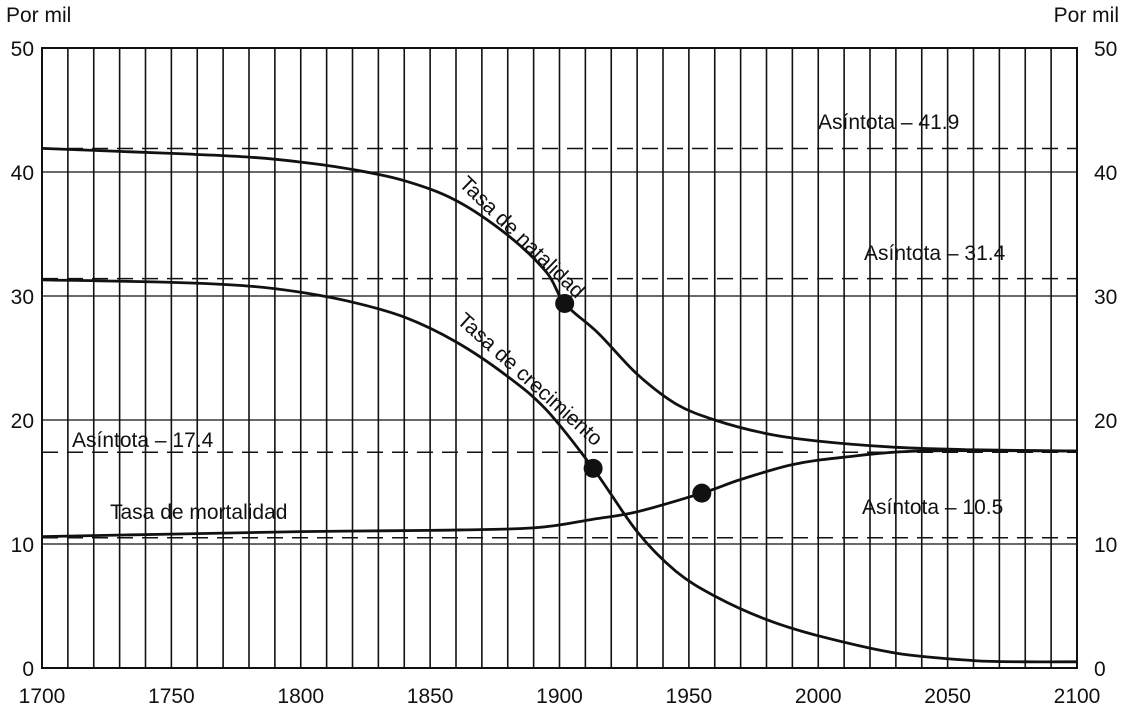  I want to click on markers, so click(633, 398).